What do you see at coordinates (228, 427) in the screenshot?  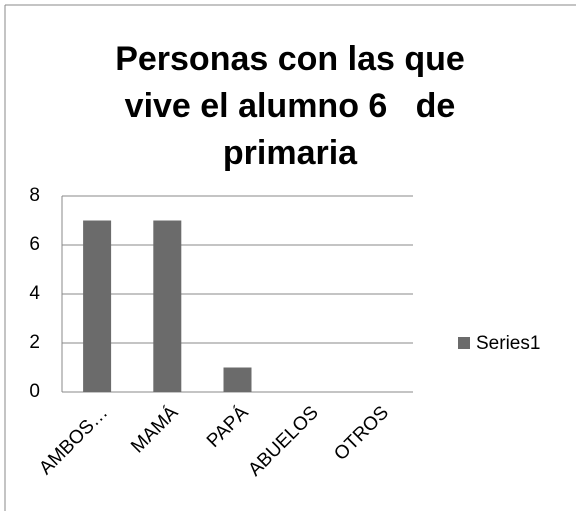 I see `x-tick-label: PAPÁ` at bounding box center [228, 427].